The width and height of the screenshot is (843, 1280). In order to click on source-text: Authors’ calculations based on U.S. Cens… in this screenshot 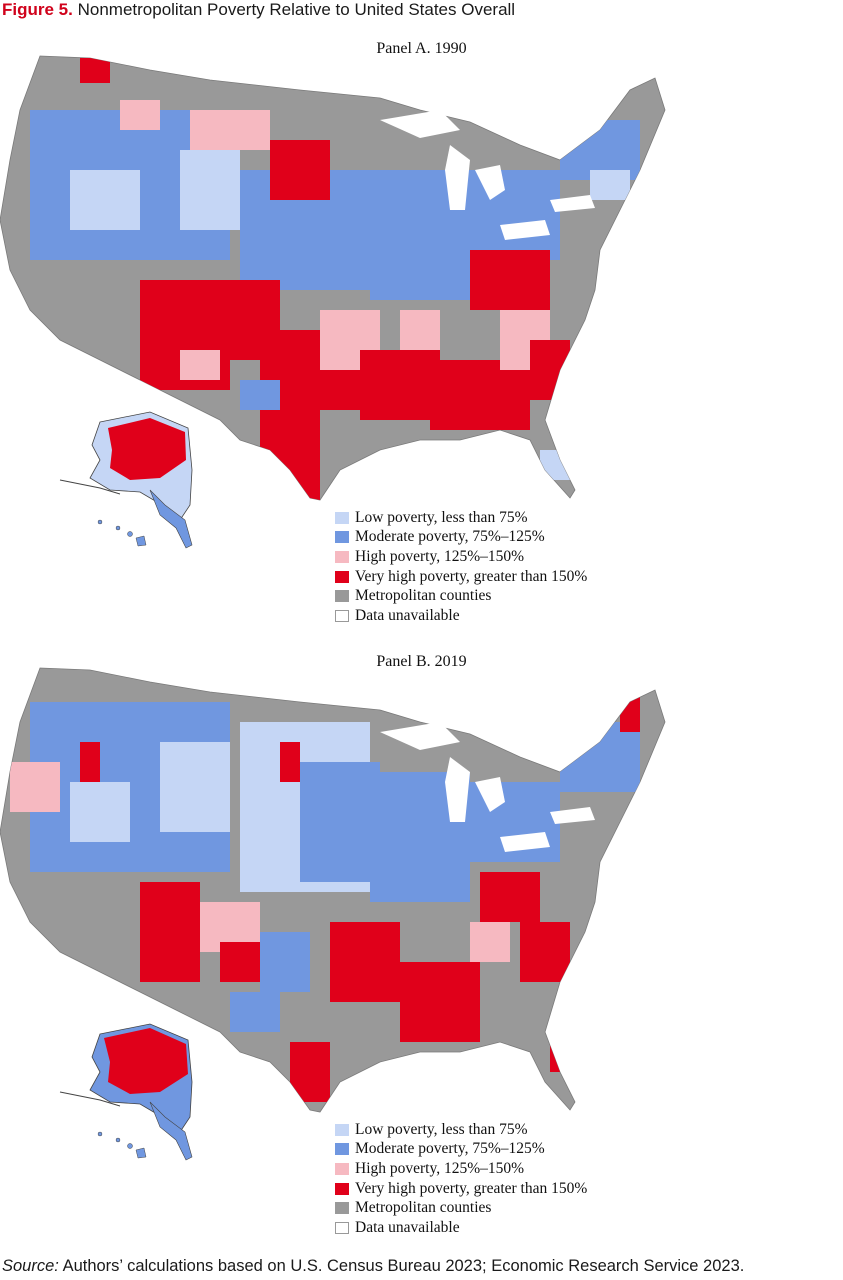, I will do `click(403, 1266)`.